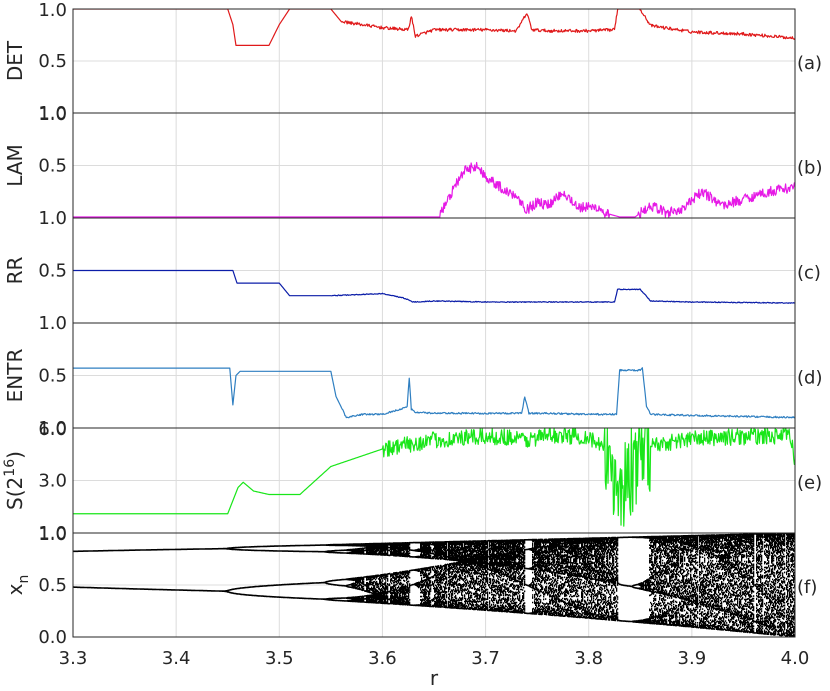  I want to click on x-tick-label: 3.6, so click(382, 658).